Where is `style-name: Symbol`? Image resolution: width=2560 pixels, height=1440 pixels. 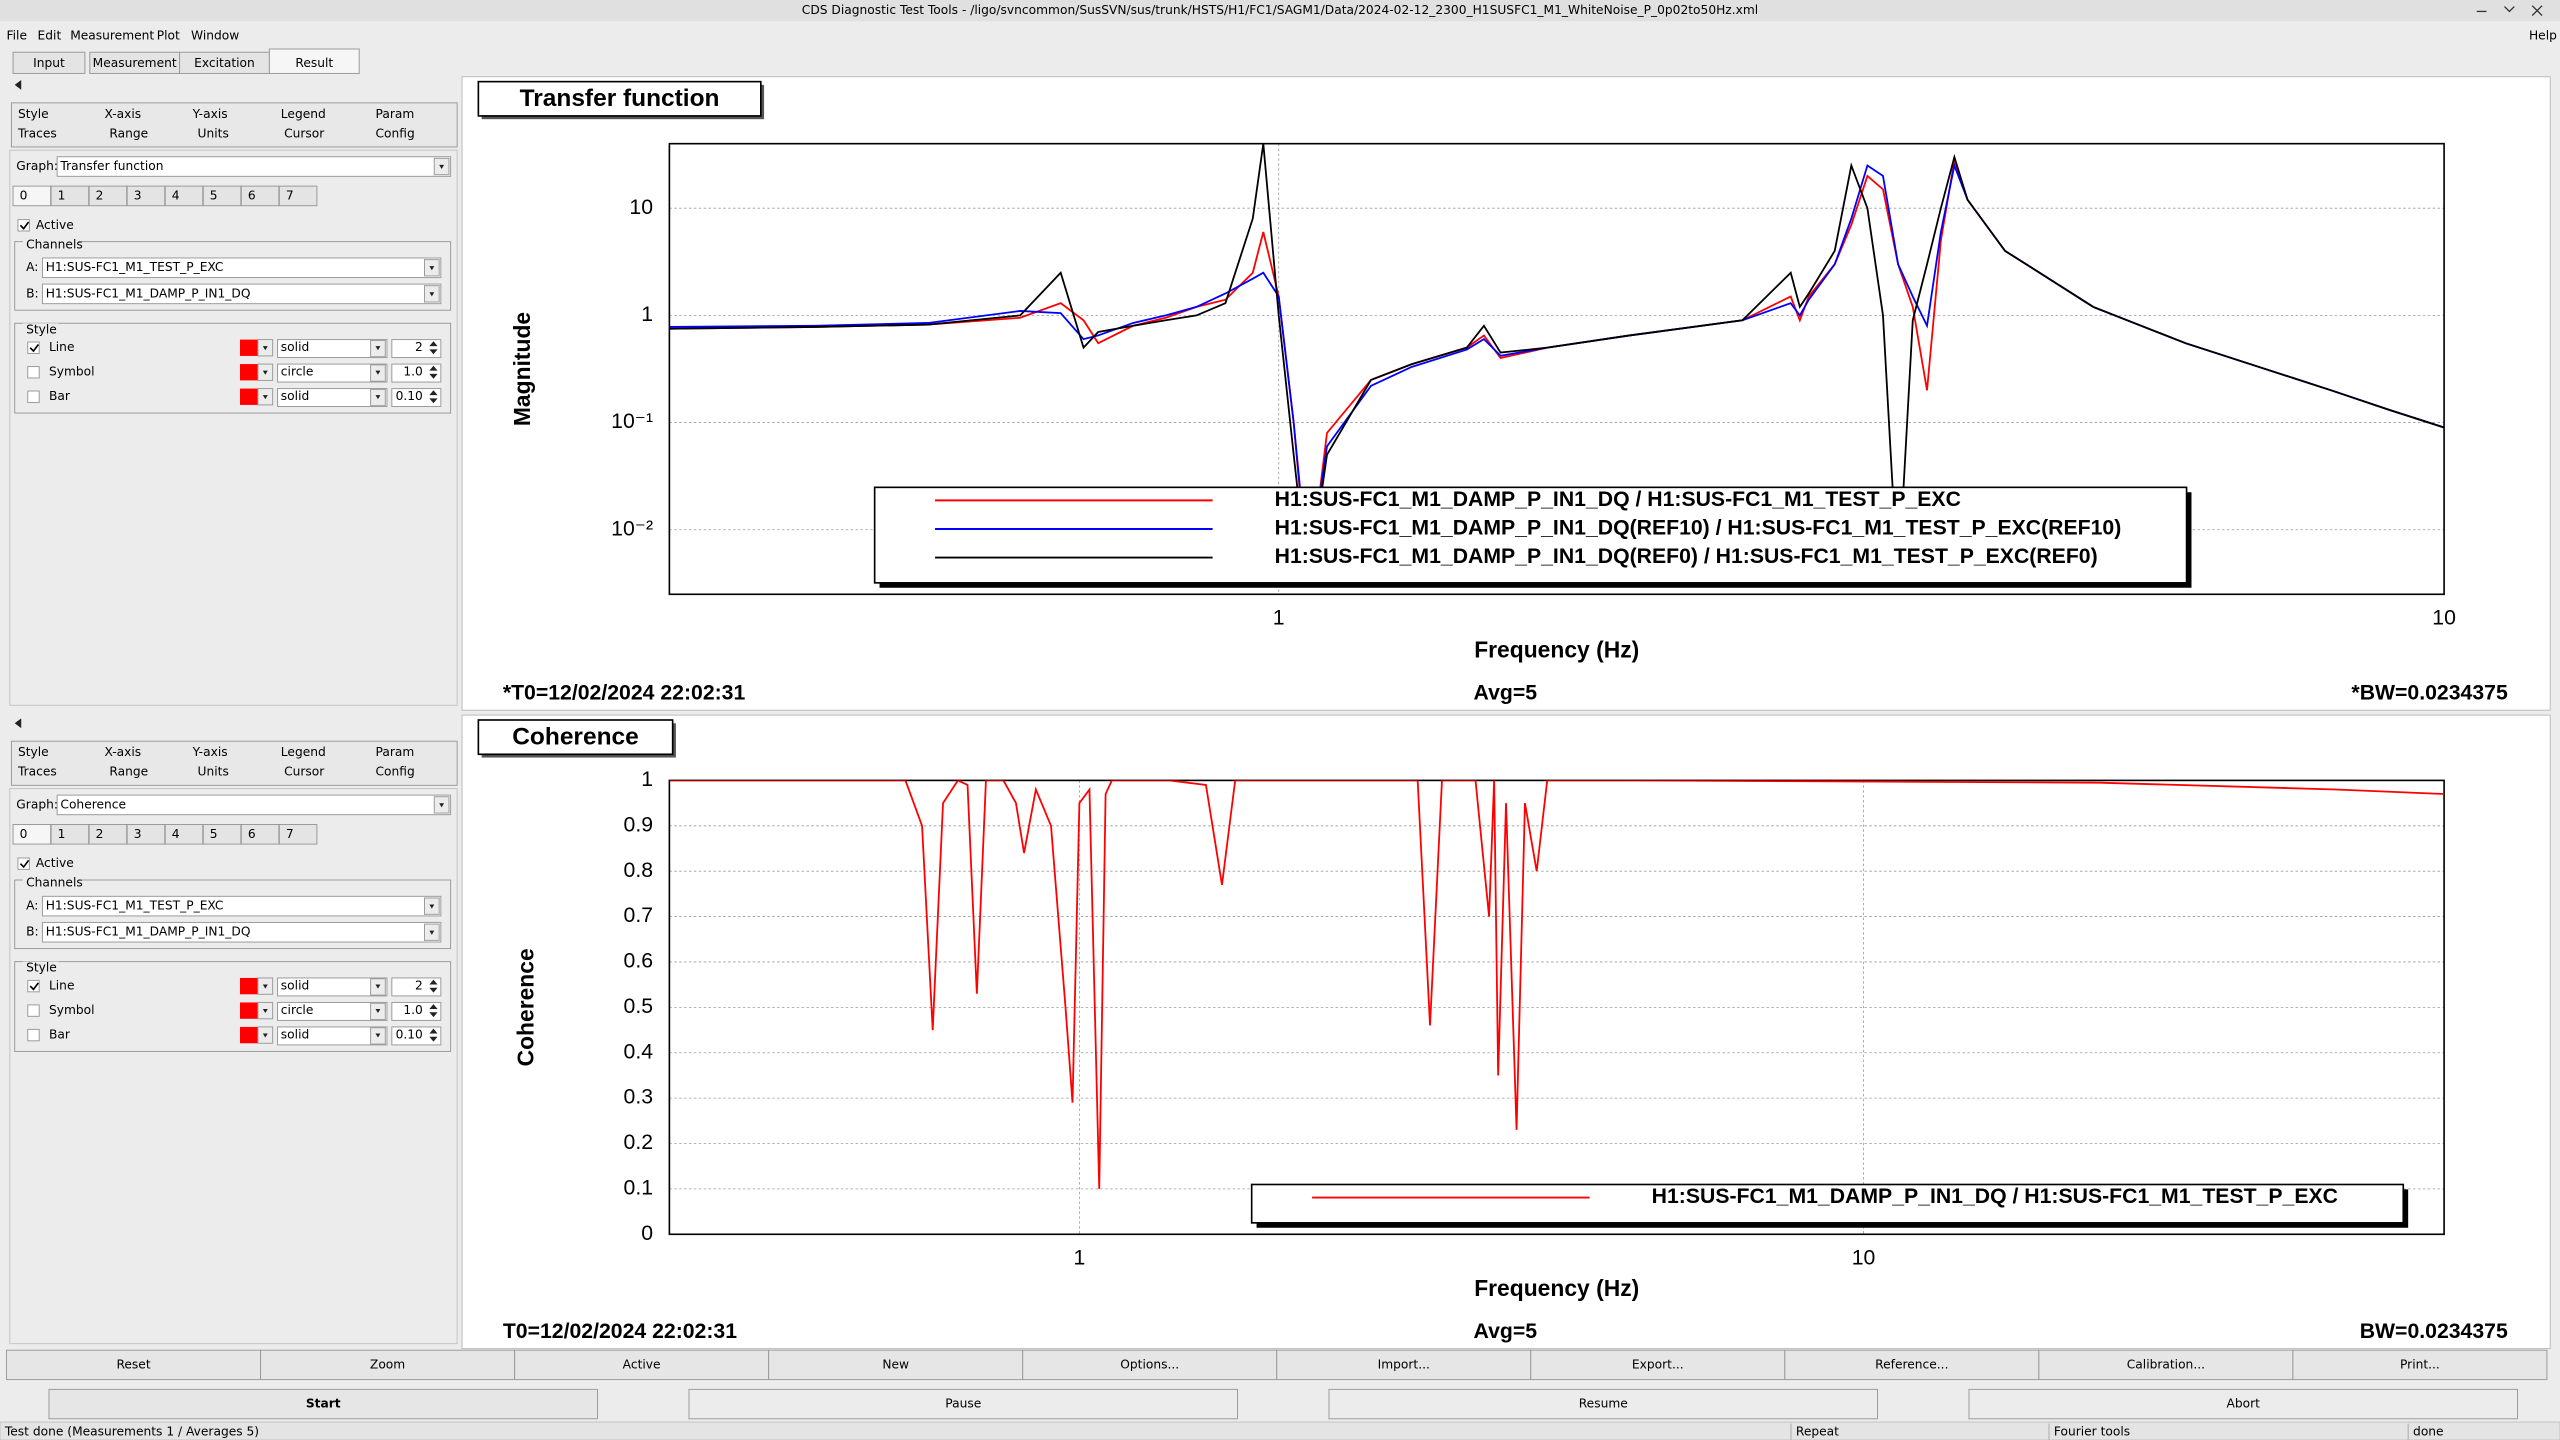 style-name: Symbol is located at coordinates (72, 1010).